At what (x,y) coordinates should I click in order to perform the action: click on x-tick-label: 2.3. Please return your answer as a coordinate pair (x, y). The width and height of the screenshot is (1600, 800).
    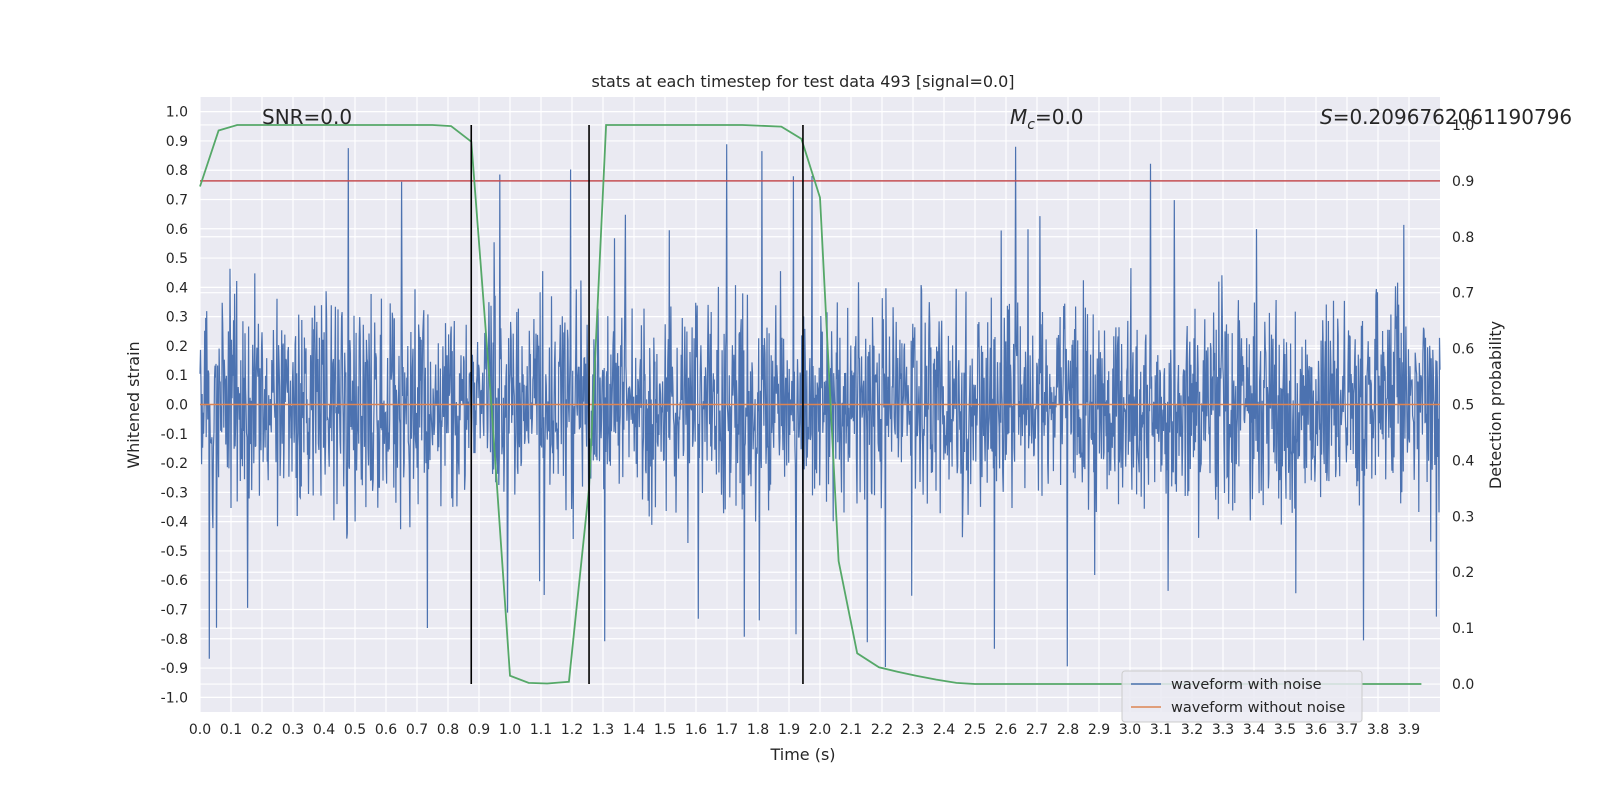
    Looking at the image, I should click on (913, 730).